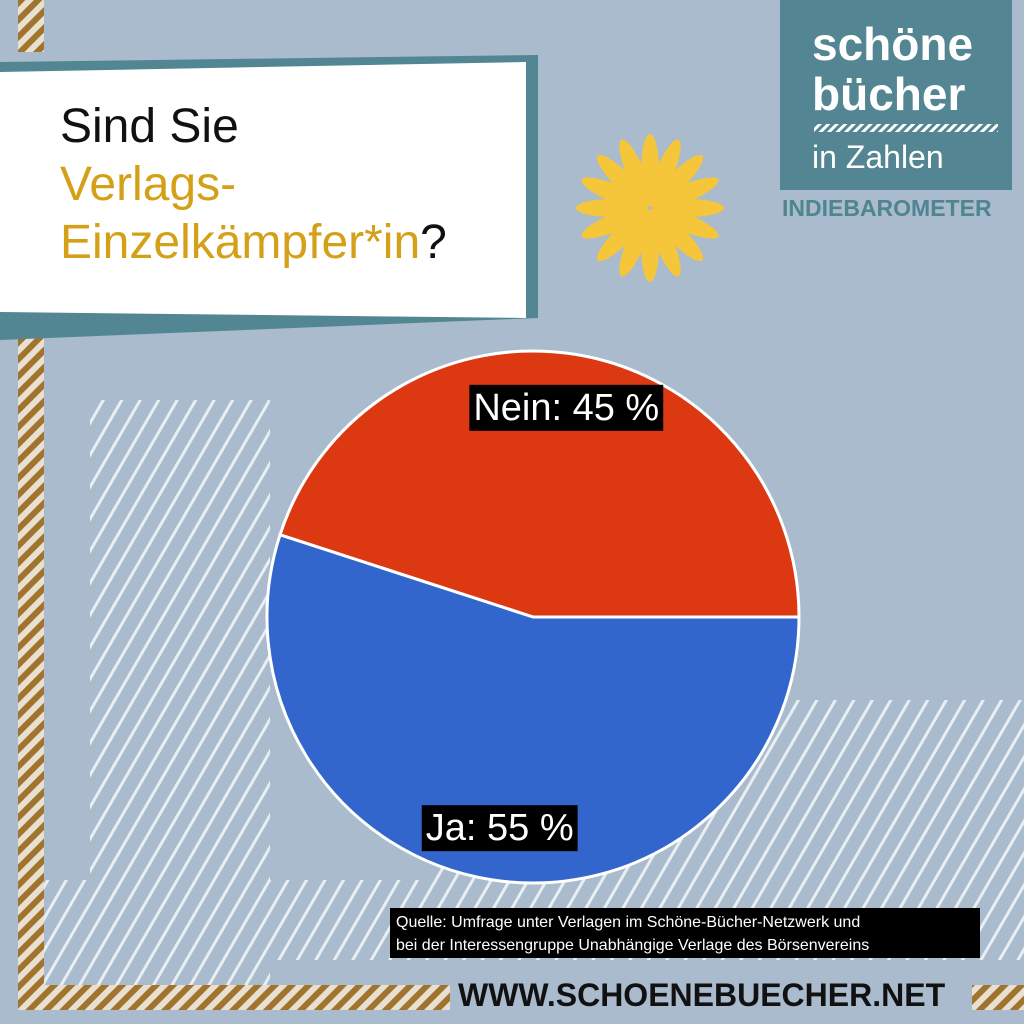  I want to click on flower, so click(650, 208).